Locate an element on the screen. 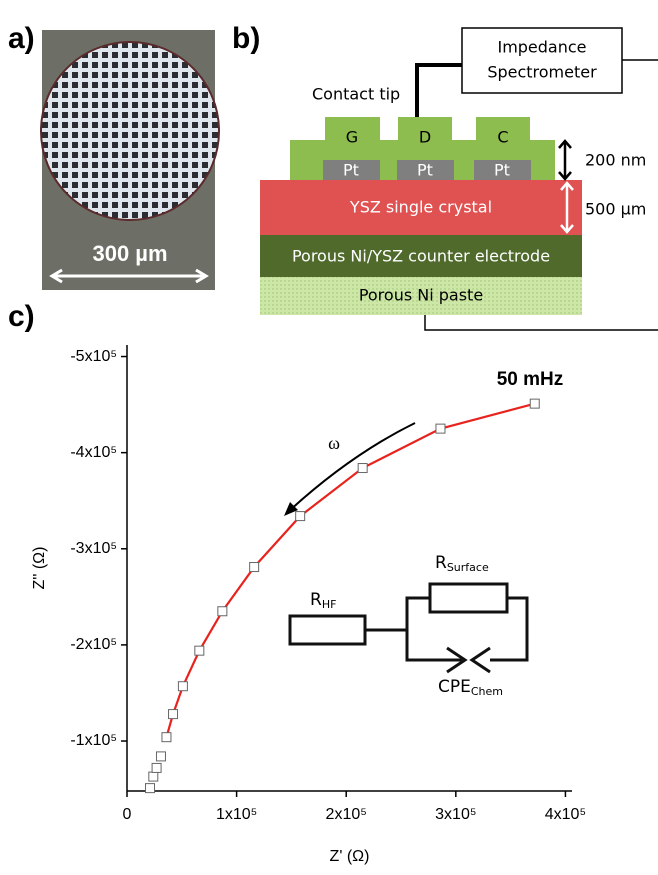  panel-label: a) is located at coordinates (21, 38).